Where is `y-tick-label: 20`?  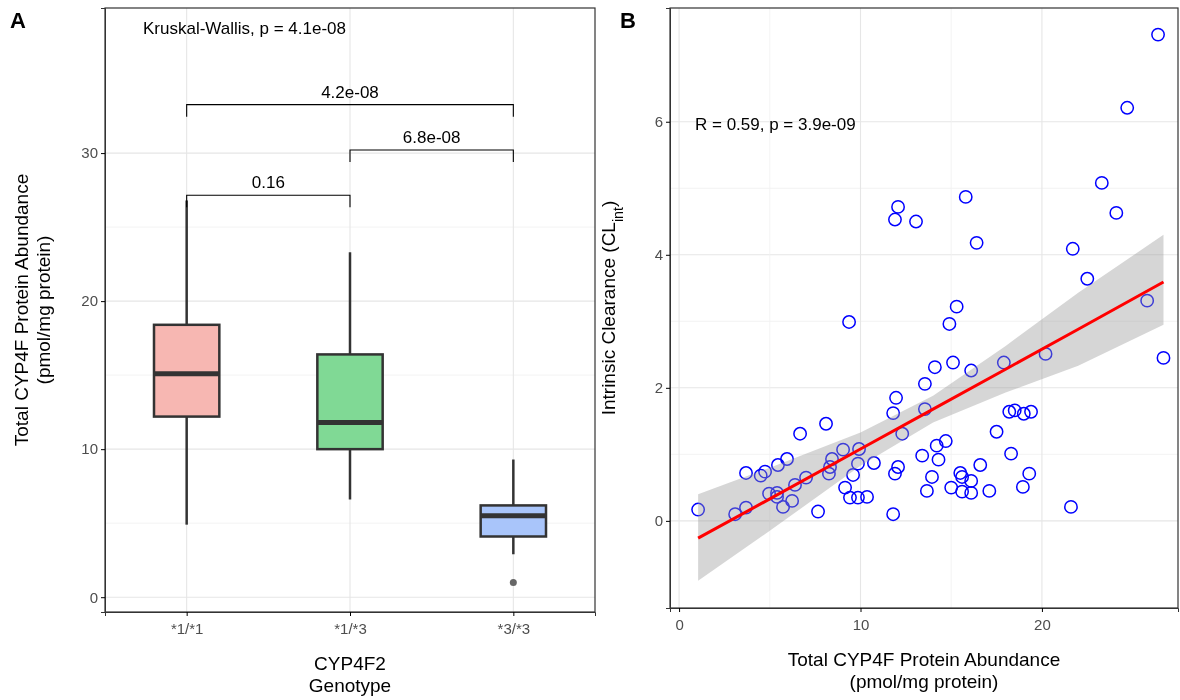 y-tick-label: 20 is located at coordinates (89, 301).